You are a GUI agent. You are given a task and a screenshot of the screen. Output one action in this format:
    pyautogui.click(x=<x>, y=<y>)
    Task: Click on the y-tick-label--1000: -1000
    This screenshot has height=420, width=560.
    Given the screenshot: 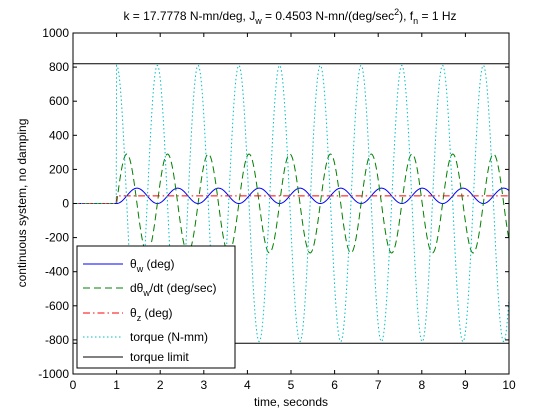 What is the action you would take?
    pyautogui.click(x=53, y=374)
    